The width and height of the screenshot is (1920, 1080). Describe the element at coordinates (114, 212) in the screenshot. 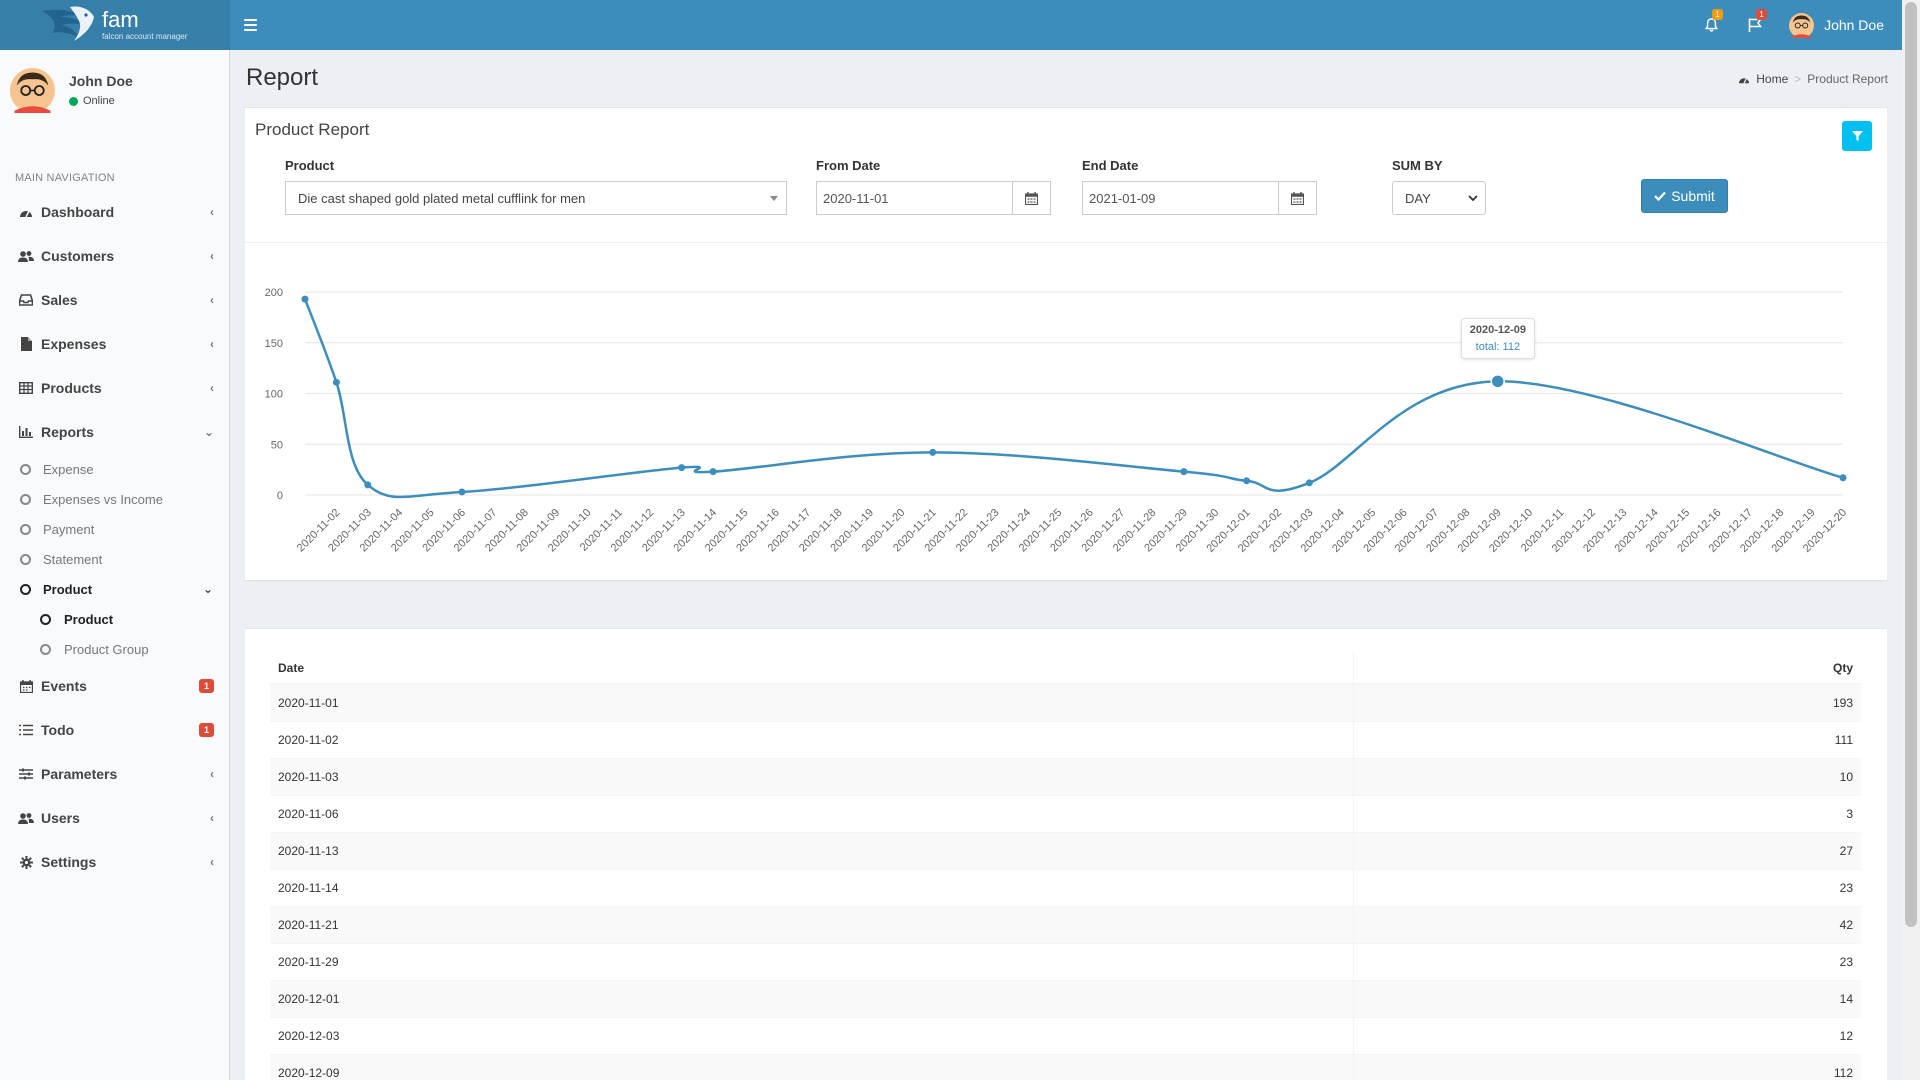

I see `sidebar-item-dashboard: Dashboard ‹` at that location.